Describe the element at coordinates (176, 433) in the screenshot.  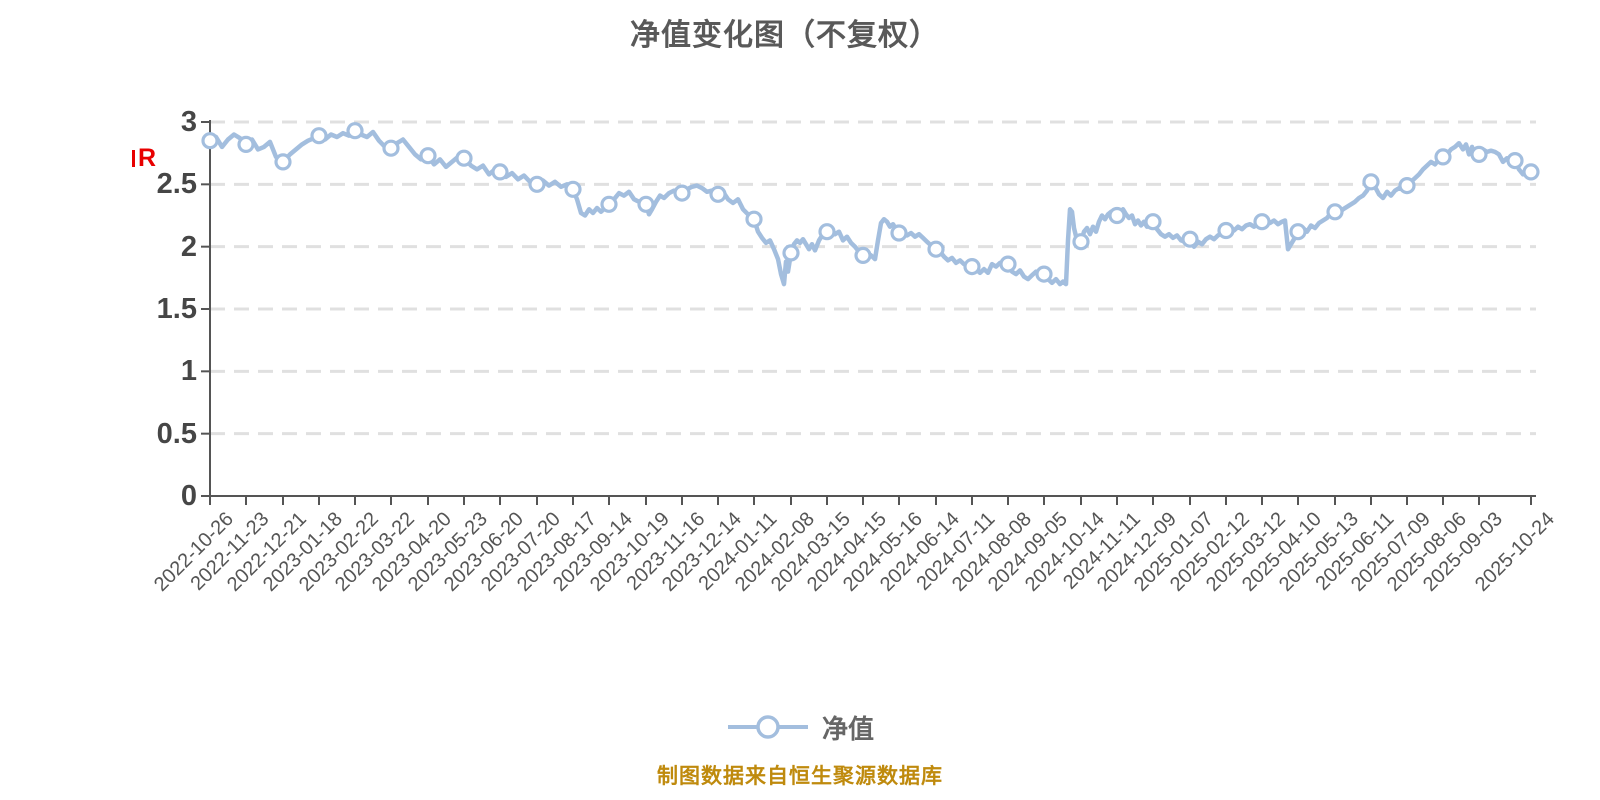
I see `y-axis-label: 0.5` at that location.